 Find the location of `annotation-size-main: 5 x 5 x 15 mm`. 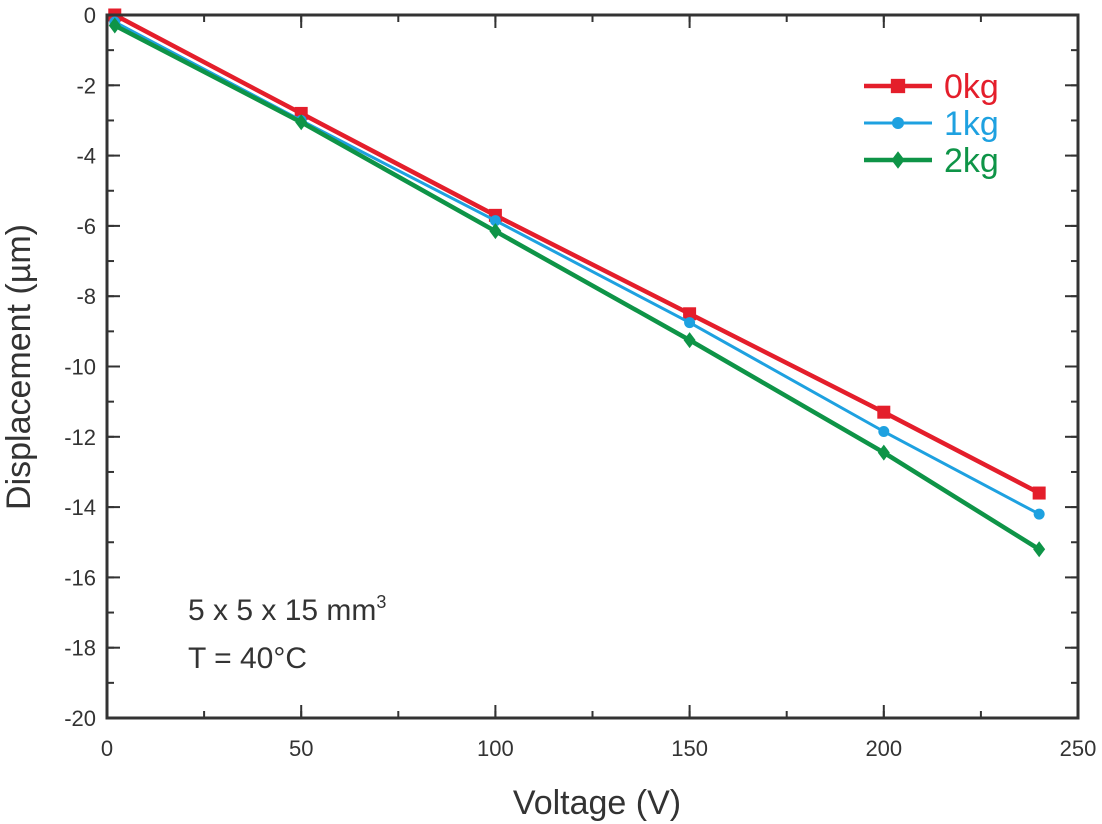

annotation-size-main: 5 x 5 x 15 mm is located at coordinates (282, 610).